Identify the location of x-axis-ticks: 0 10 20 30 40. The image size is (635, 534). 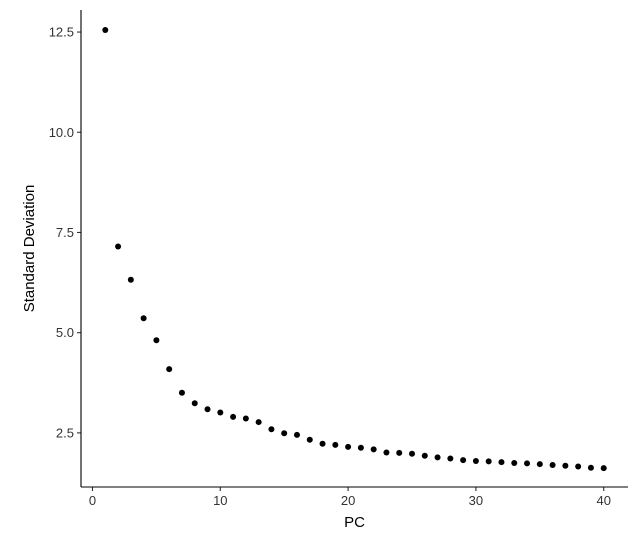
(350, 497).